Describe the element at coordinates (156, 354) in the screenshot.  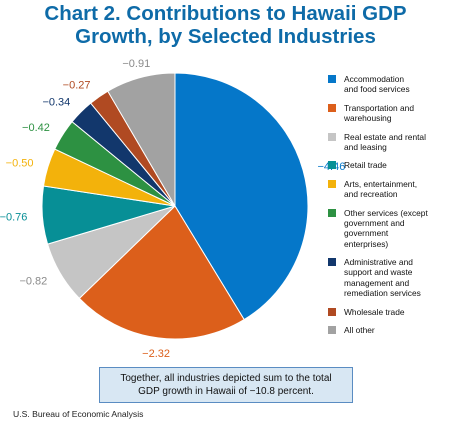
I see `data-label-transportation-and-warehousing: −2.32` at that location.